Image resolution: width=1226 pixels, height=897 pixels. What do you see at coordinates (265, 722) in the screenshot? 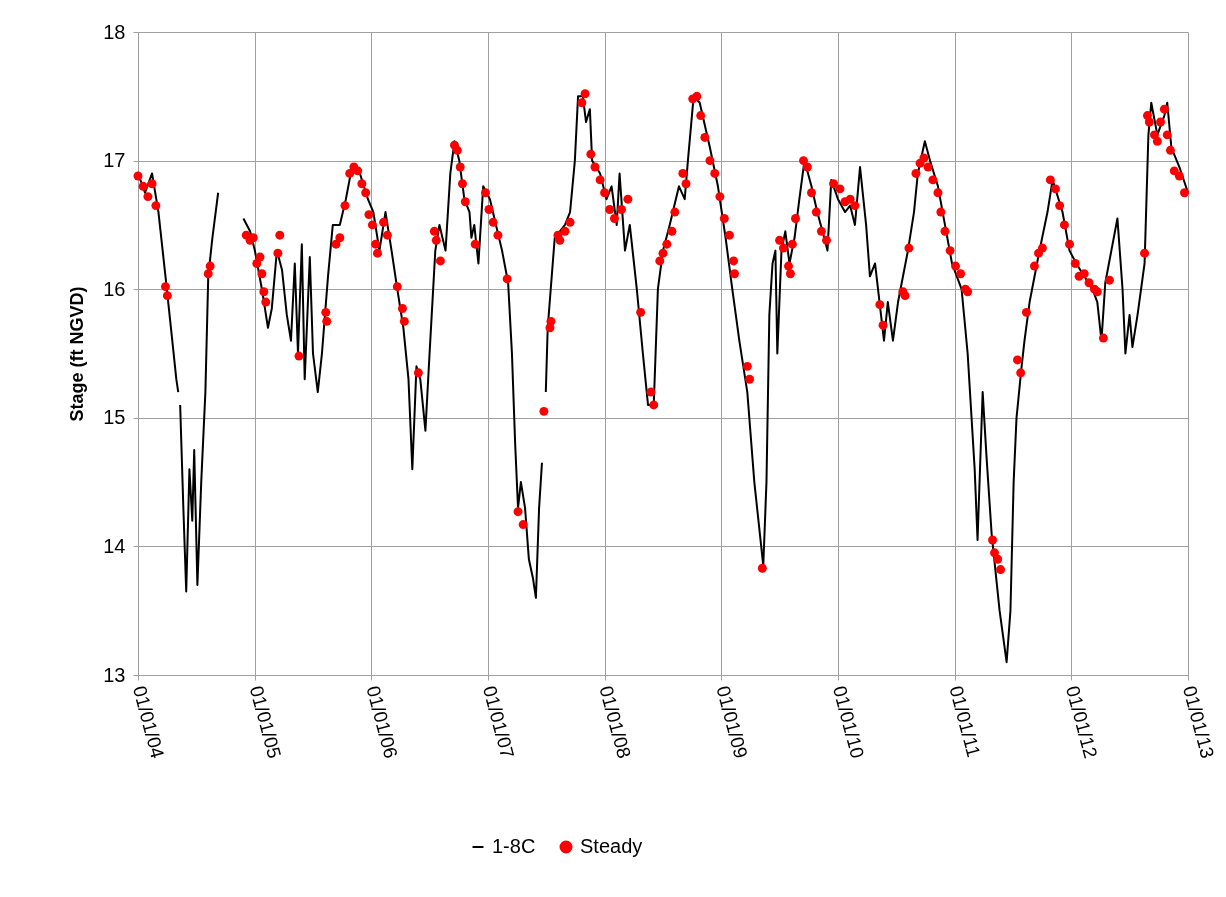
I see `x-tick-label: 01/01/05` at bounding box center [265, 722].